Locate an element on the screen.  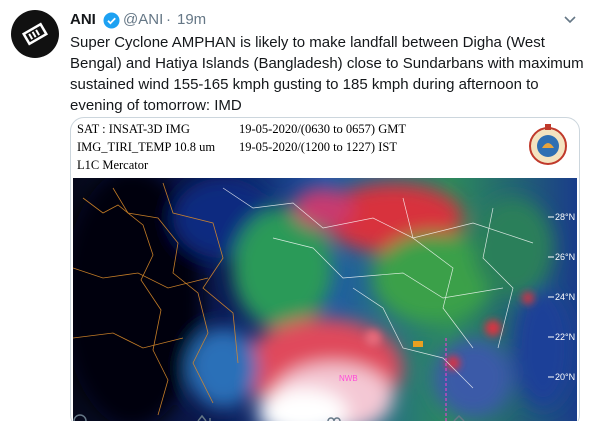
image-caption: SAT : INSAT-3D IMG is located at coordinates (133, 129).